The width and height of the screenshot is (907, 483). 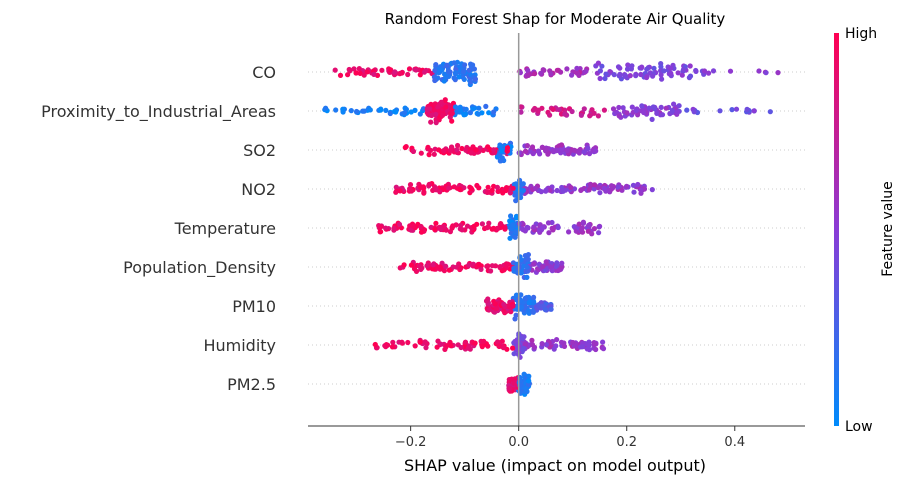 What do you see at coordinates (251, 384) in the screenshot?
I see `feature-label: PM2.5` at bounding box center [251, 384].